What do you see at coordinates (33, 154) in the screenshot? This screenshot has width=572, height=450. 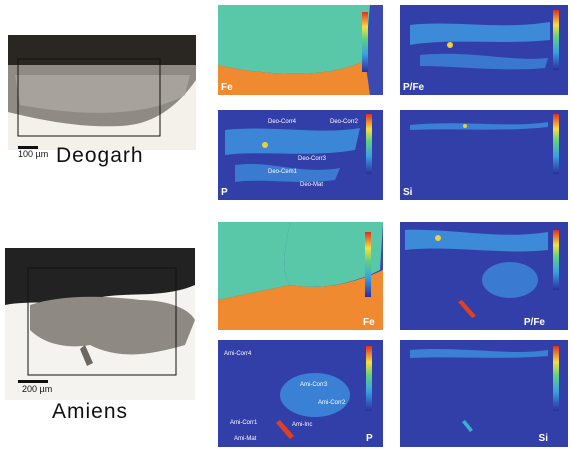 I see `scale-bar-label: 100 µm` at bounding box center [33, 154].